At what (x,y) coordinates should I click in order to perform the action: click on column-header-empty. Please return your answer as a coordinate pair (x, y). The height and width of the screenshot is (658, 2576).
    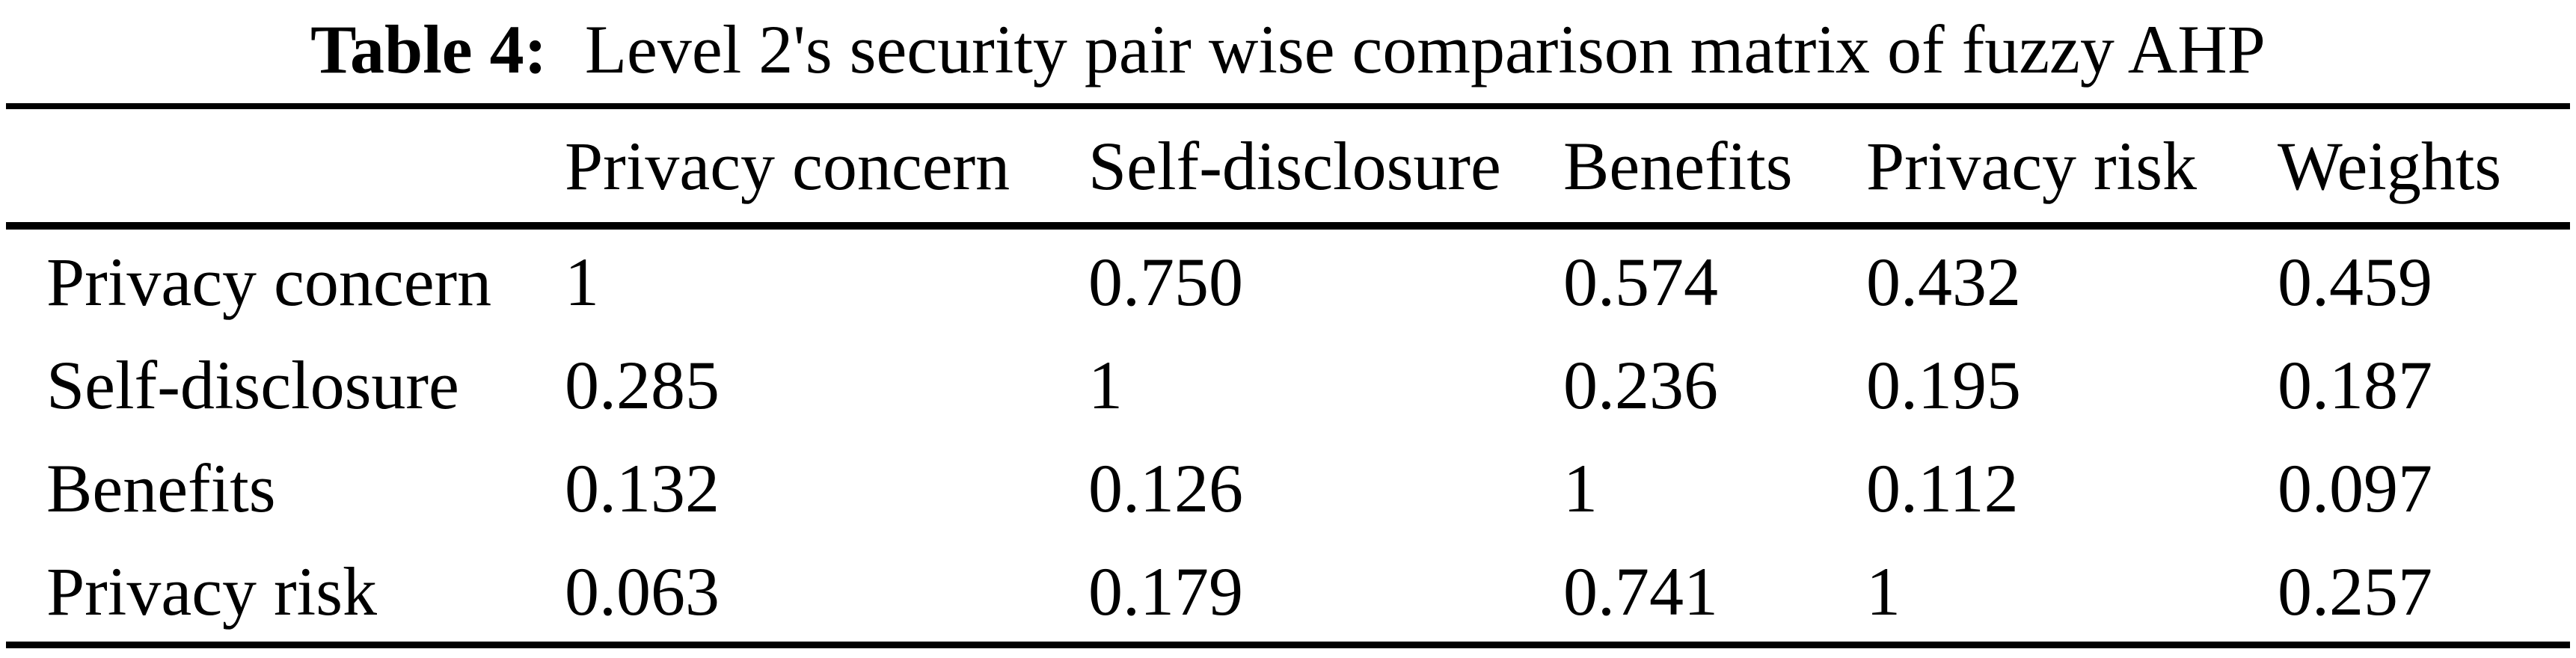
    Looking at the image, I should click on (305, 165).